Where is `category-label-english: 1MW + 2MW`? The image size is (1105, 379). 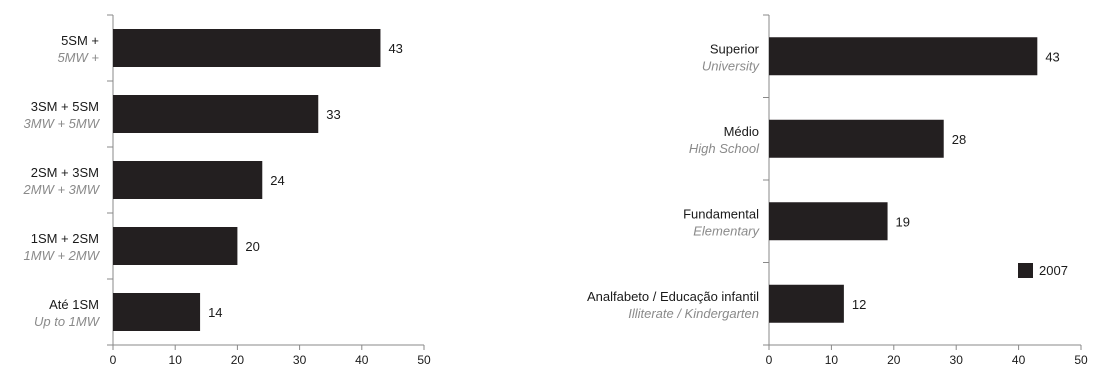 category-label-english: 1MW + 2MW is located at coordinates (62, 255).